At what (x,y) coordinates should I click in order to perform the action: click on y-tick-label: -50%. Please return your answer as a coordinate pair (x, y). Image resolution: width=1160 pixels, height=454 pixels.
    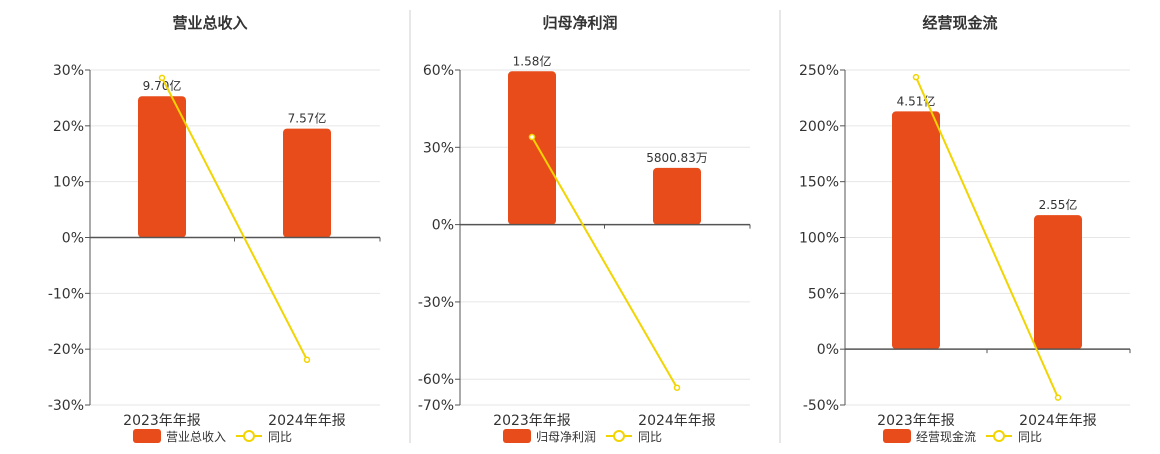
    Looking at the image, I should click on (821, 406).